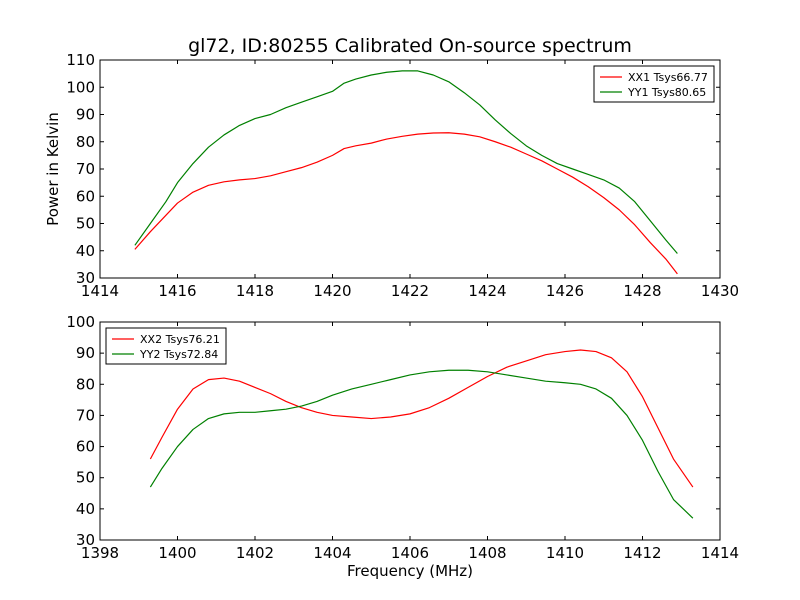  What do you see at coordinates (720, 291) in the screenshot?
I see `x-tick-label: 1430` at bounding box center [720, 291].